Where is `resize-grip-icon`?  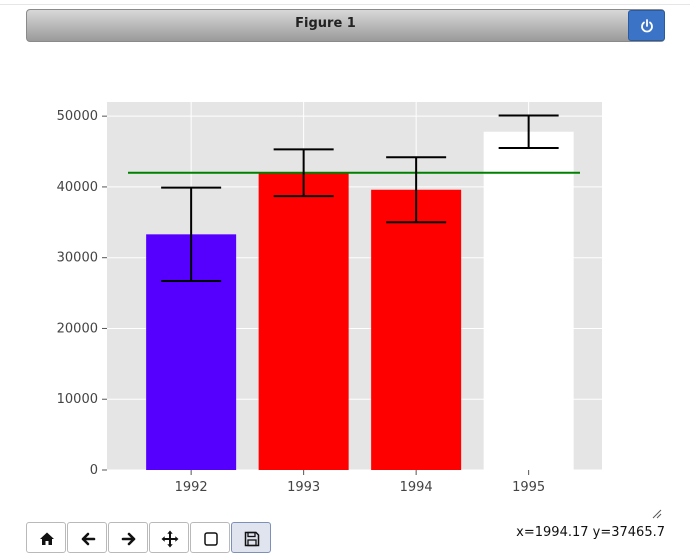
resize-grip-icon is located at coordinates (657, 514).